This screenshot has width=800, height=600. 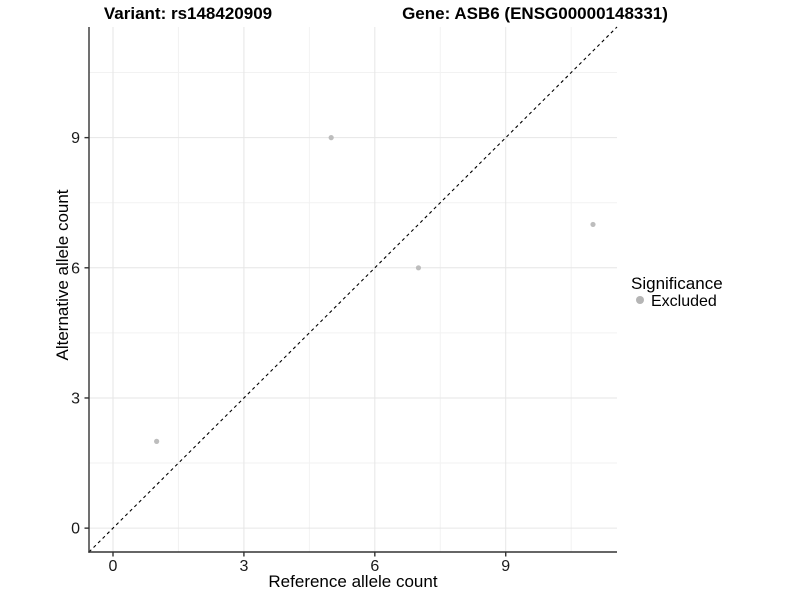 I want to click on x-tick-label: 3, so click(x=243, y=566).